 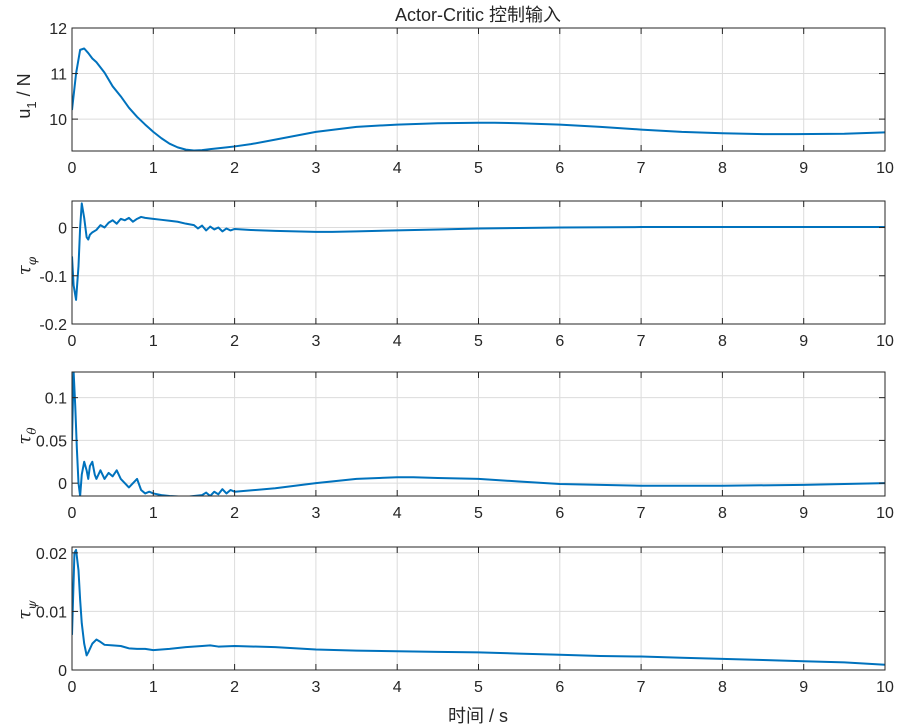 What do you see at coordinates (56, 399) in the screenshot?
I see `y-tick-label: 0.1` at bounding box center [56, 399].